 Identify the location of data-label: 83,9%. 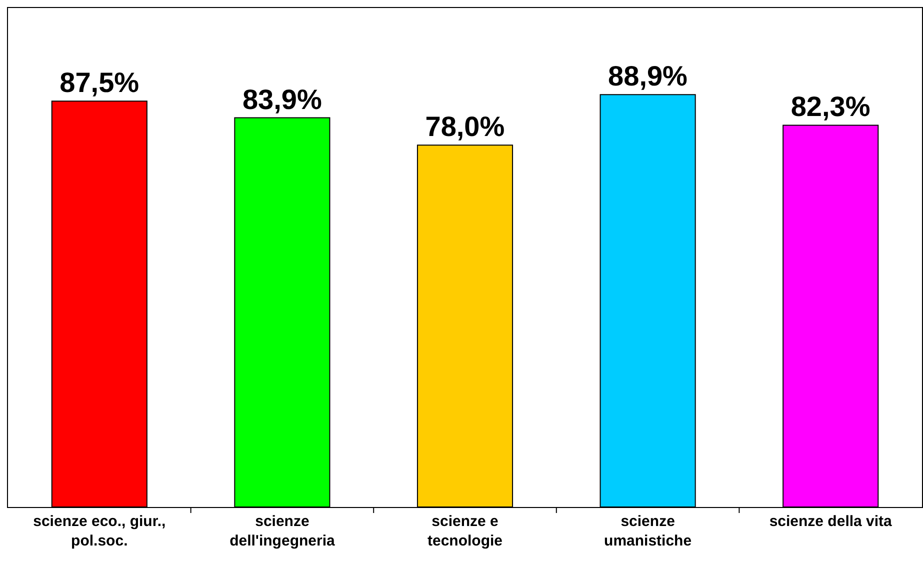
(282, 99).